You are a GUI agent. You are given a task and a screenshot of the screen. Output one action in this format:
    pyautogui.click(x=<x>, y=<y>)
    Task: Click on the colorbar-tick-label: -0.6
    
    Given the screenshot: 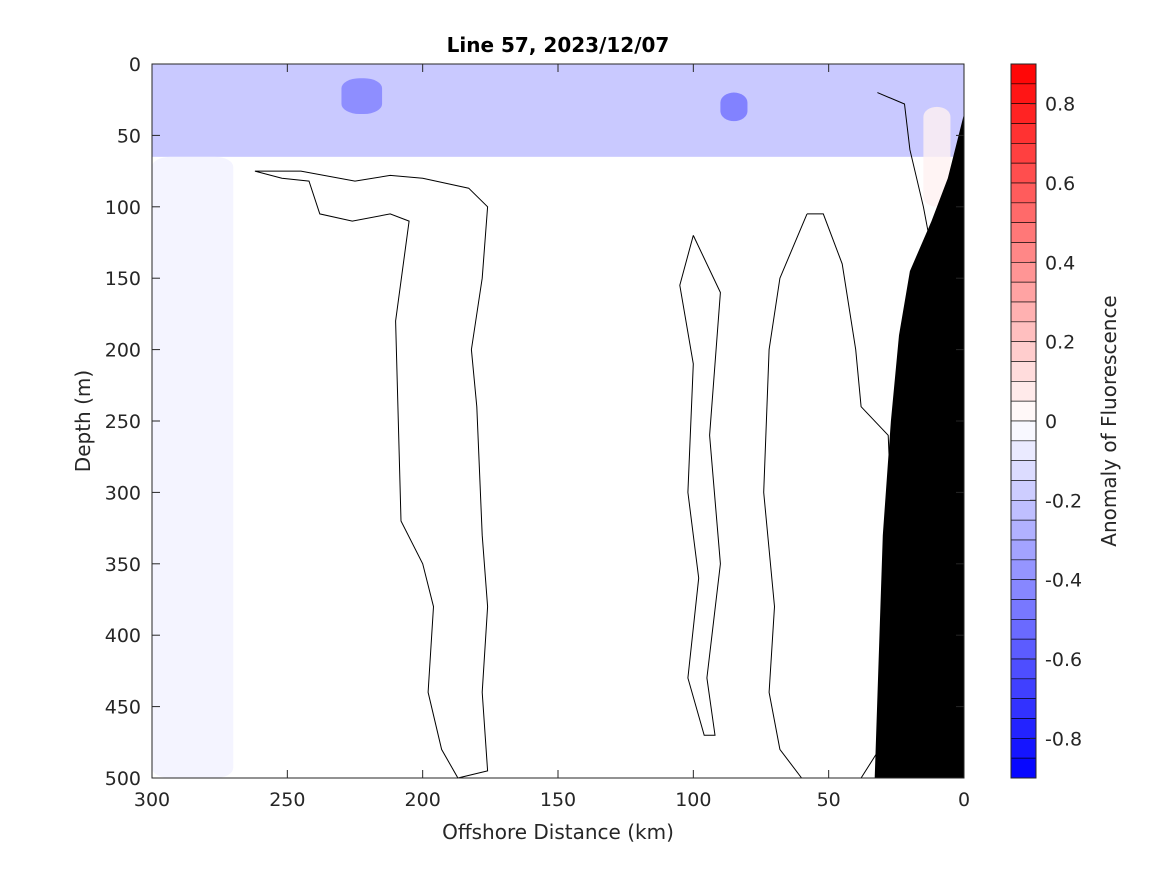 What is the action you would take?
    pyautogui.click(x=1063, y=660)
    